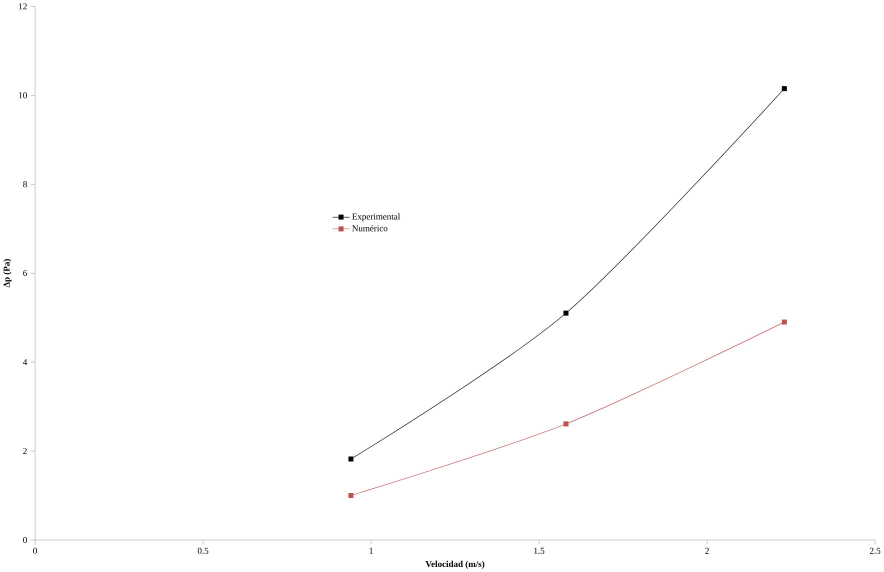  What do you see at coordinates (25, 451) in the screenshot?
I see `y-tick-label: 2` at bounding box center [25, 451].